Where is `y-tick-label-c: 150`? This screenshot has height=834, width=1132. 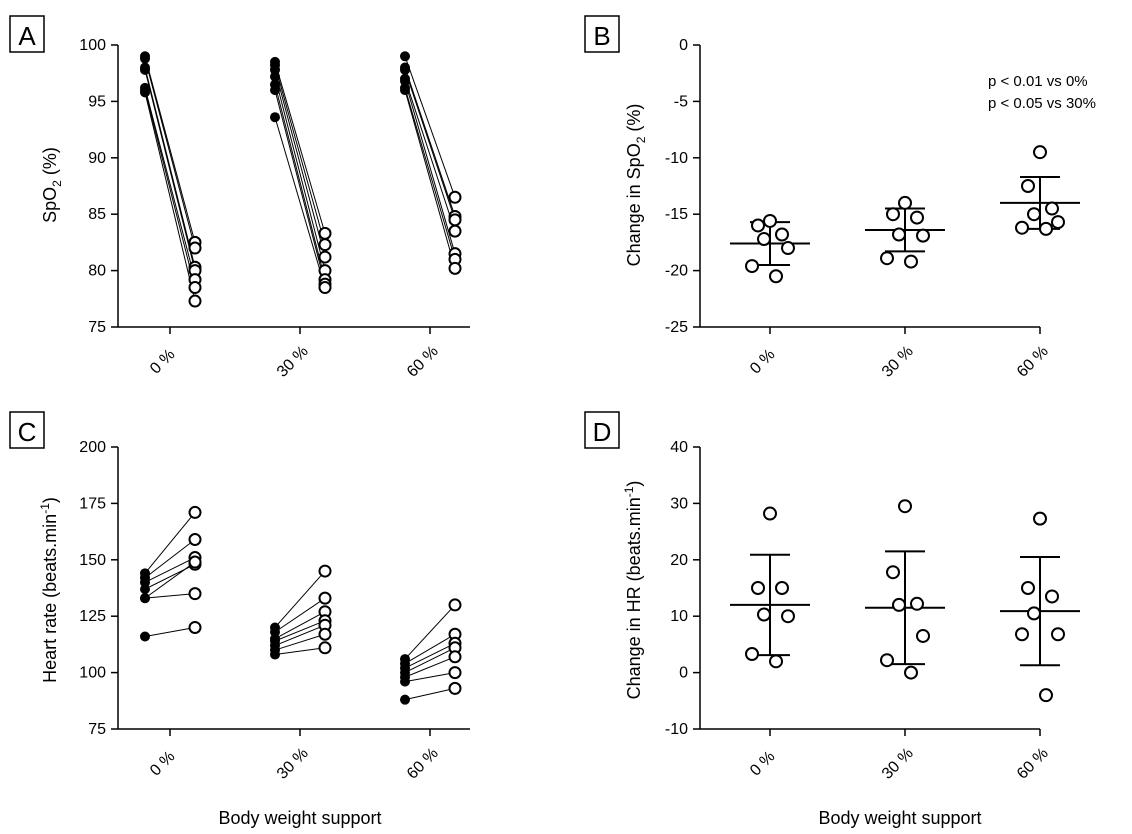 y-tick-label-c: 150 is located at coordinates (92, 560).